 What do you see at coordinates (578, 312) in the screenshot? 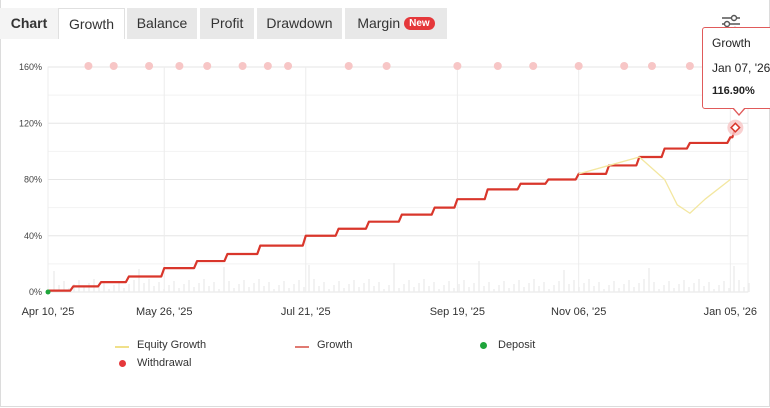
I see `x-tick-label: Nov 06, '25` at bounding box center [578, 312].